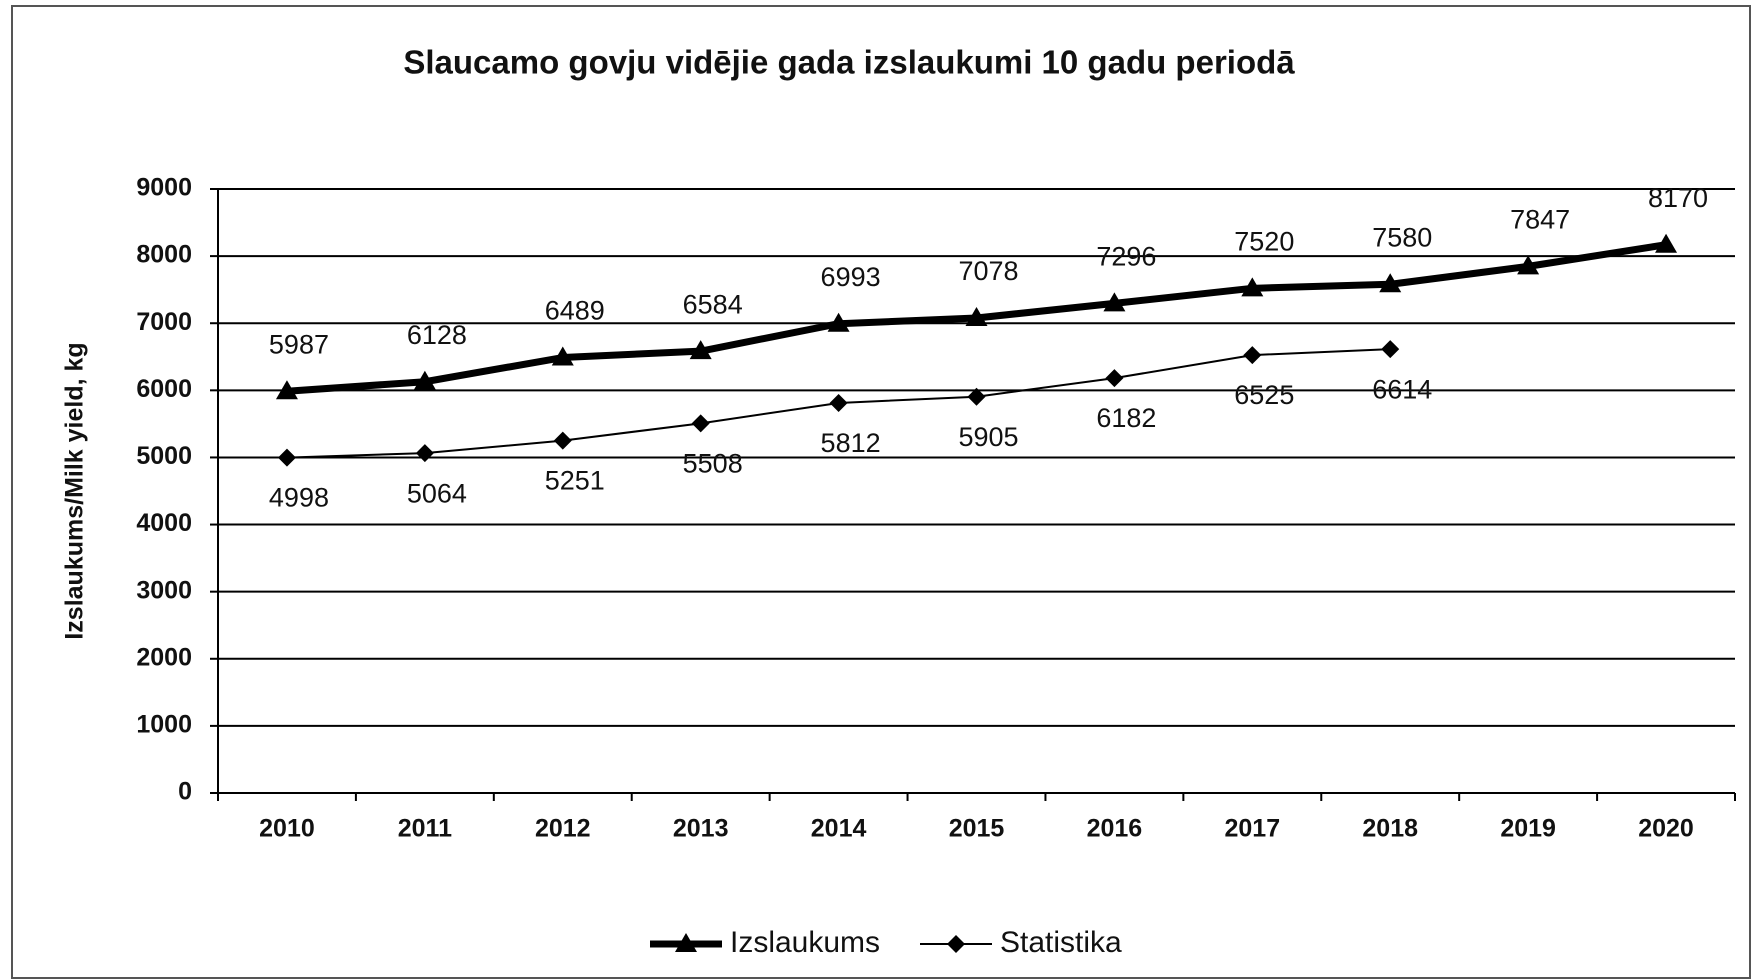 The height and width of the screenshot is (980, 1752). Describe the element at coordinates (1402, 389) in the screenshot. I see `data-label: 6614` at that location.